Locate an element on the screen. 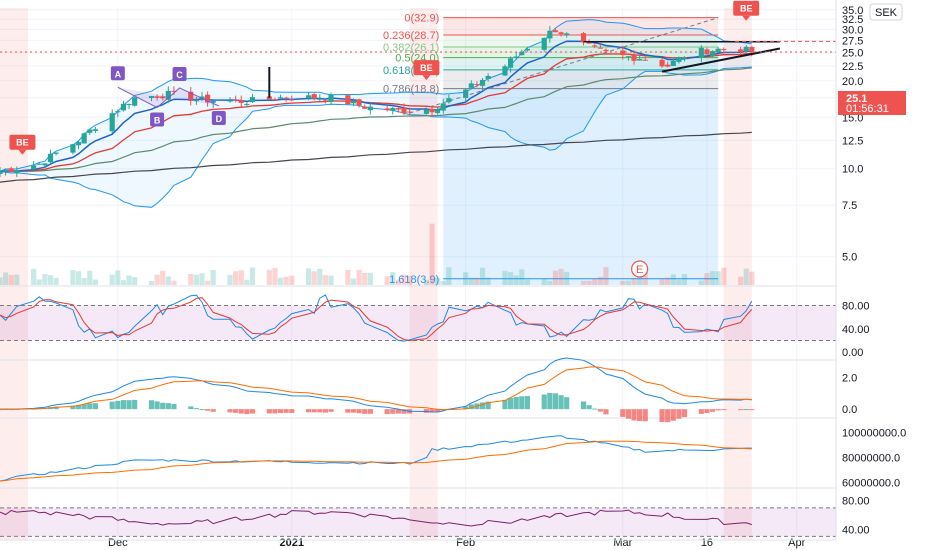  rsi-band-fill is located at coordinates (418, 522).